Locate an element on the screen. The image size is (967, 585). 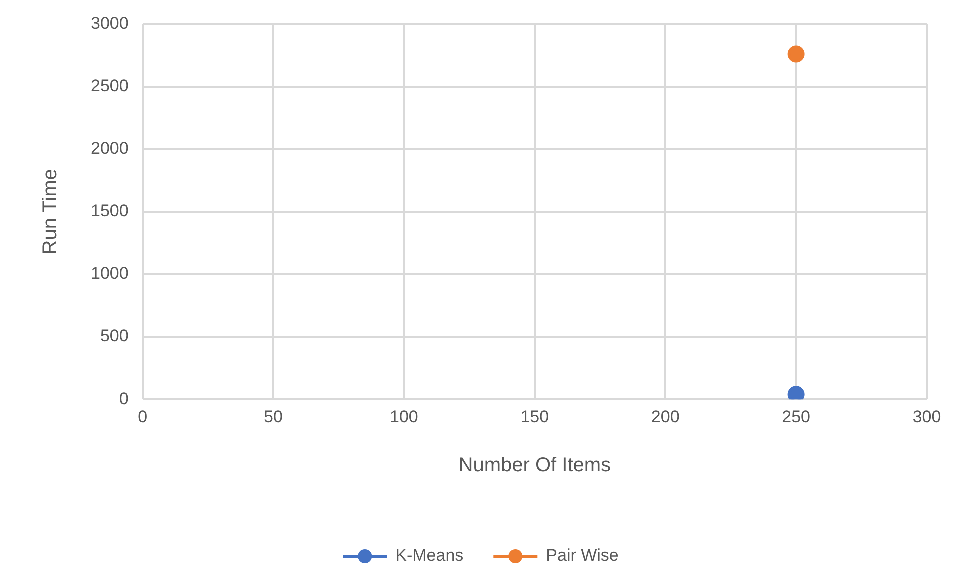
x-tick-label: 250 is located at coordinates (796, 416).